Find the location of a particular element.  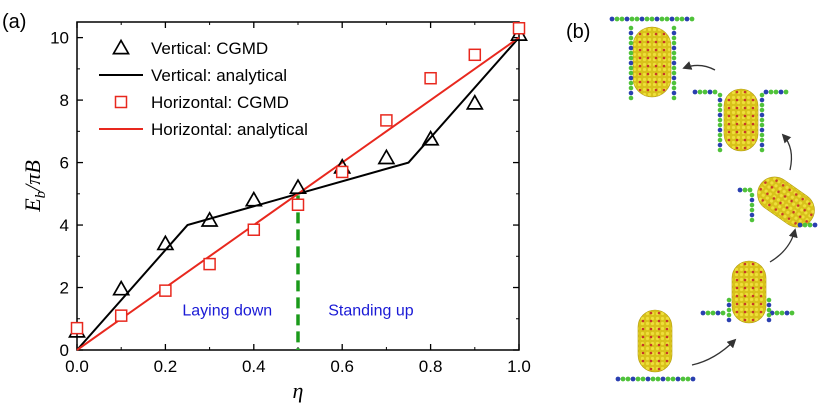

region-annotation: Laying down is located at coordinates (227, 311).